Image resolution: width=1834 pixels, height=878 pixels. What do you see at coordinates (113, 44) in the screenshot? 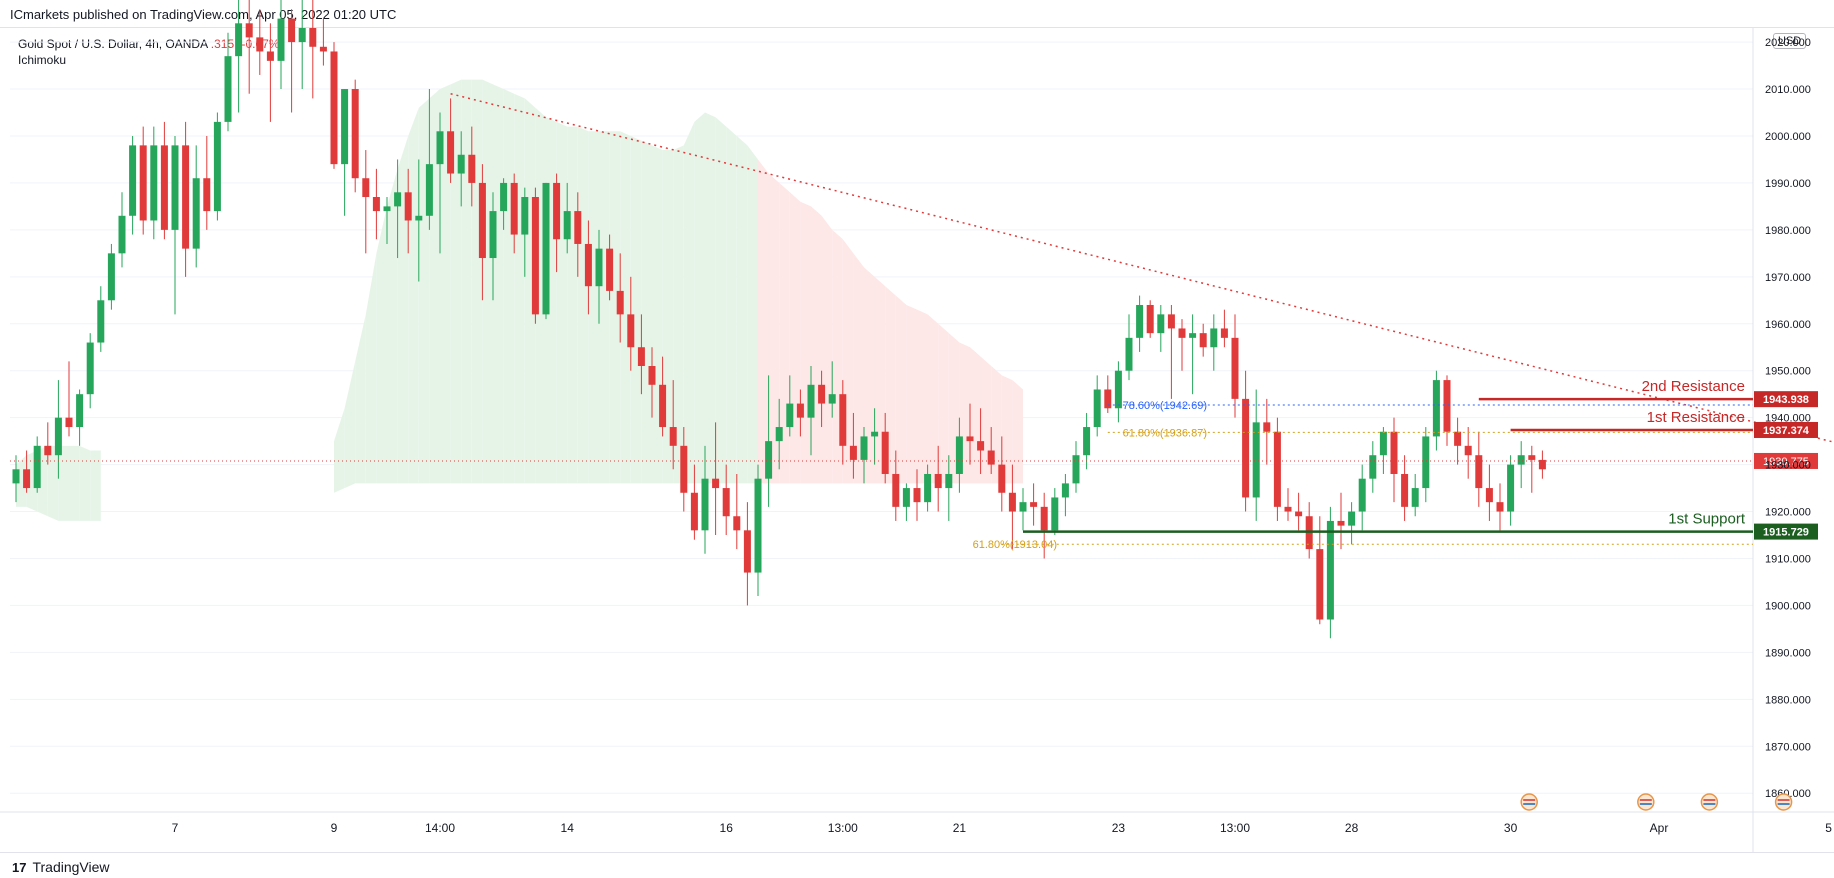
I see `symbol-label: Gold Spot / U.S. Dollar, 4h, OANDA` at bounding box center [113, 44].